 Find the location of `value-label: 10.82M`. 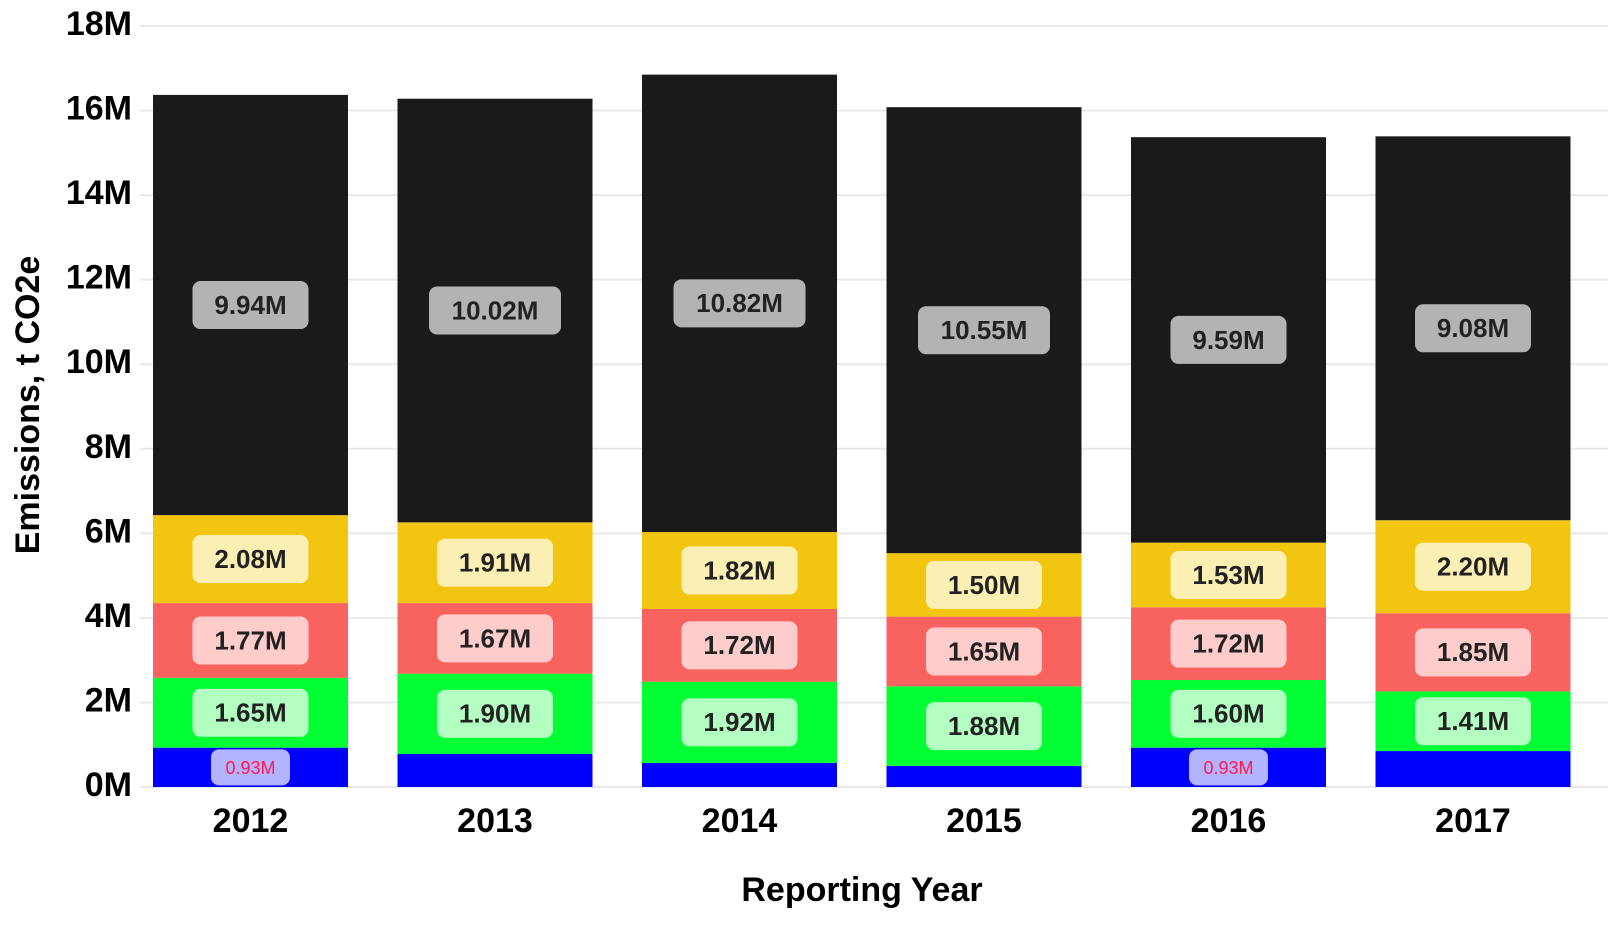

value-label: 10.82M is located at coordinates (739, 303).